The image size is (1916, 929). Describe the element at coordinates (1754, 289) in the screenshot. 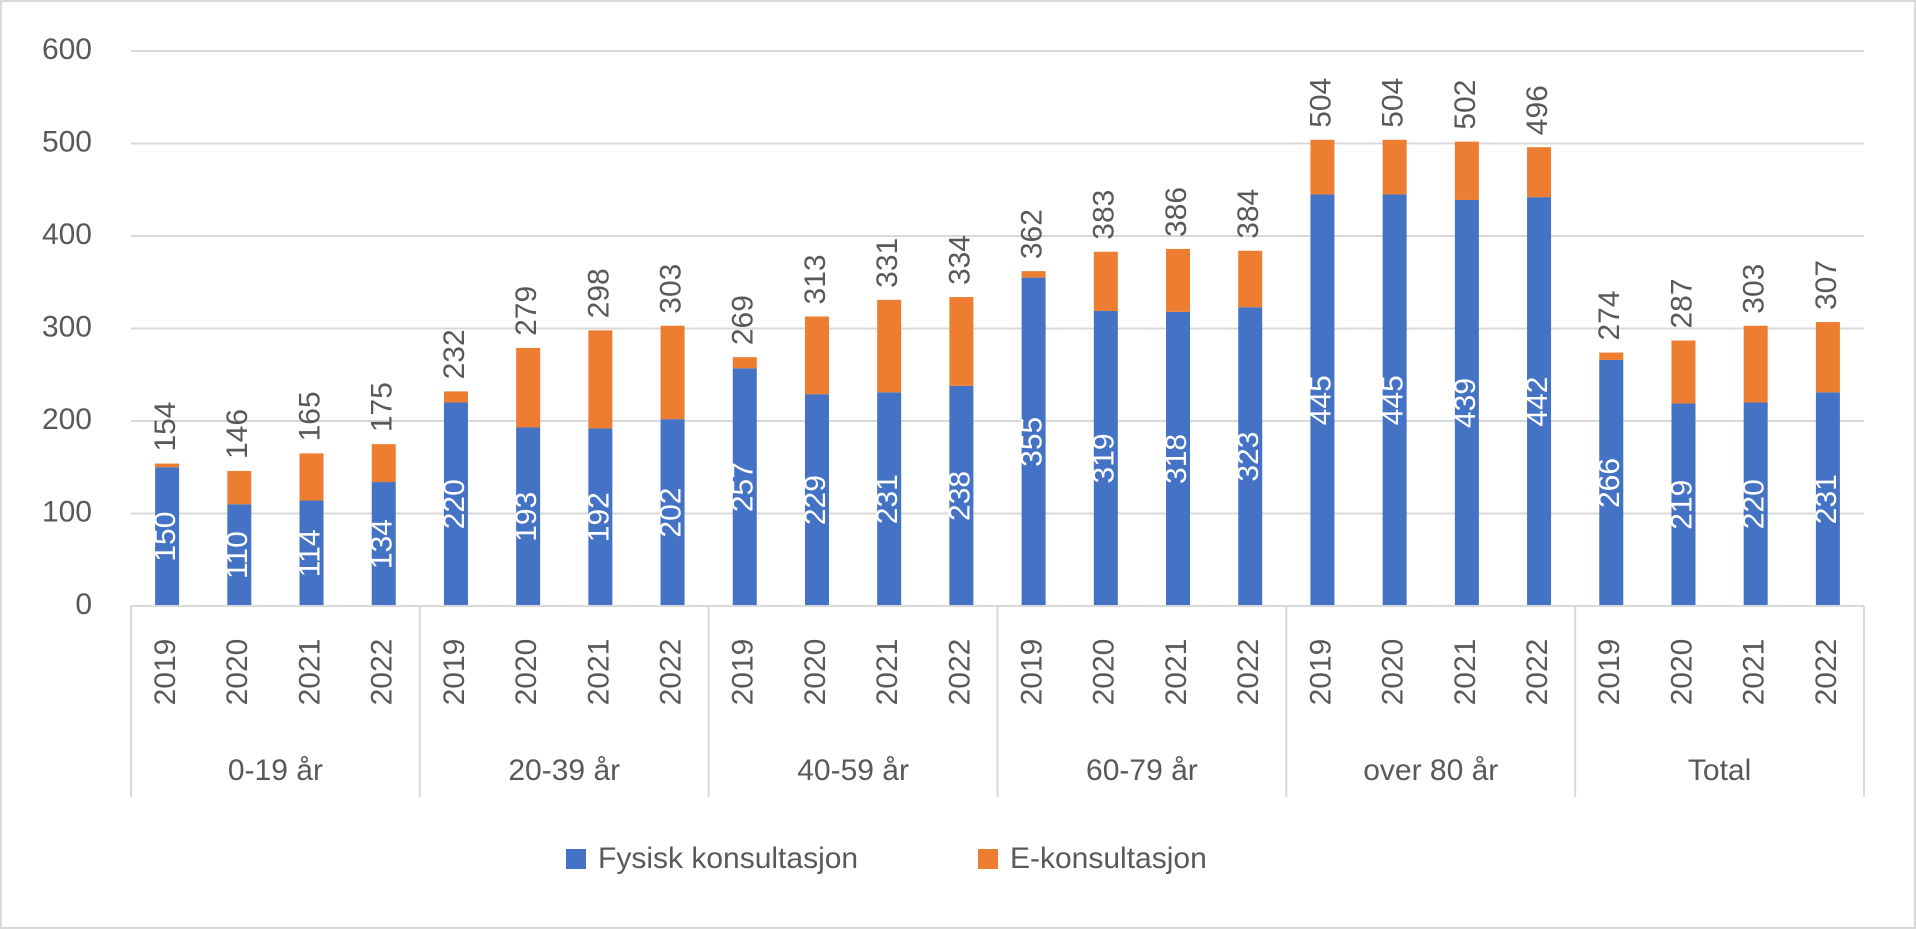

I see `total-label: 303` at that location.